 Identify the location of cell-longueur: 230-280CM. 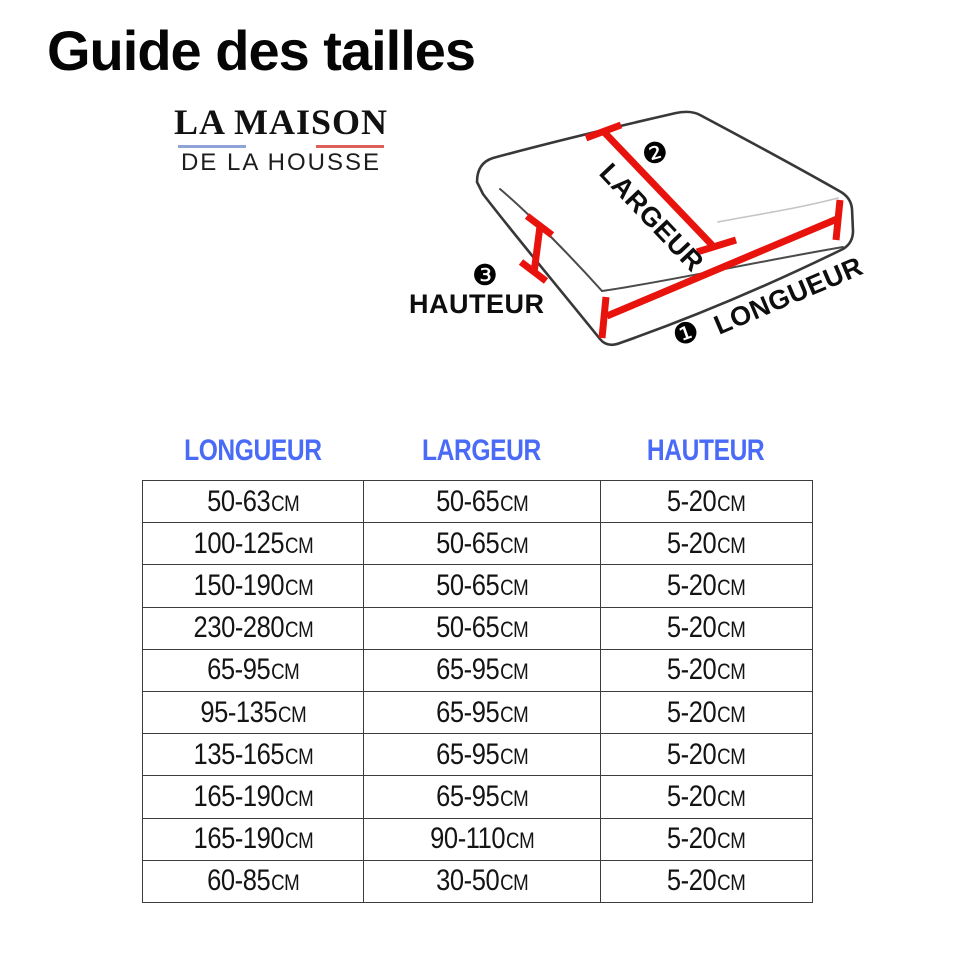
(253, 628).